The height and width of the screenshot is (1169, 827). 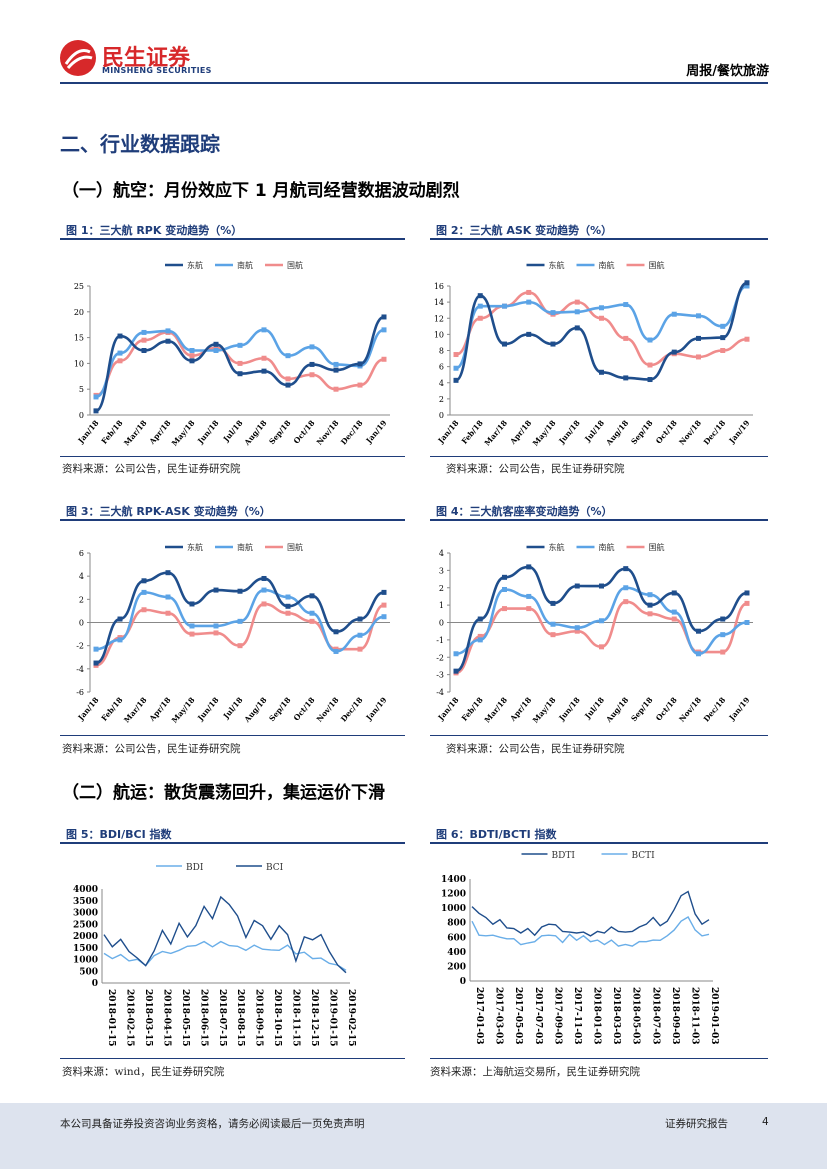 What do you see at coordinates (88, 432) in the screenshot?
I see `x-tick-label: Jan/18` at bounding box center [88, 432].